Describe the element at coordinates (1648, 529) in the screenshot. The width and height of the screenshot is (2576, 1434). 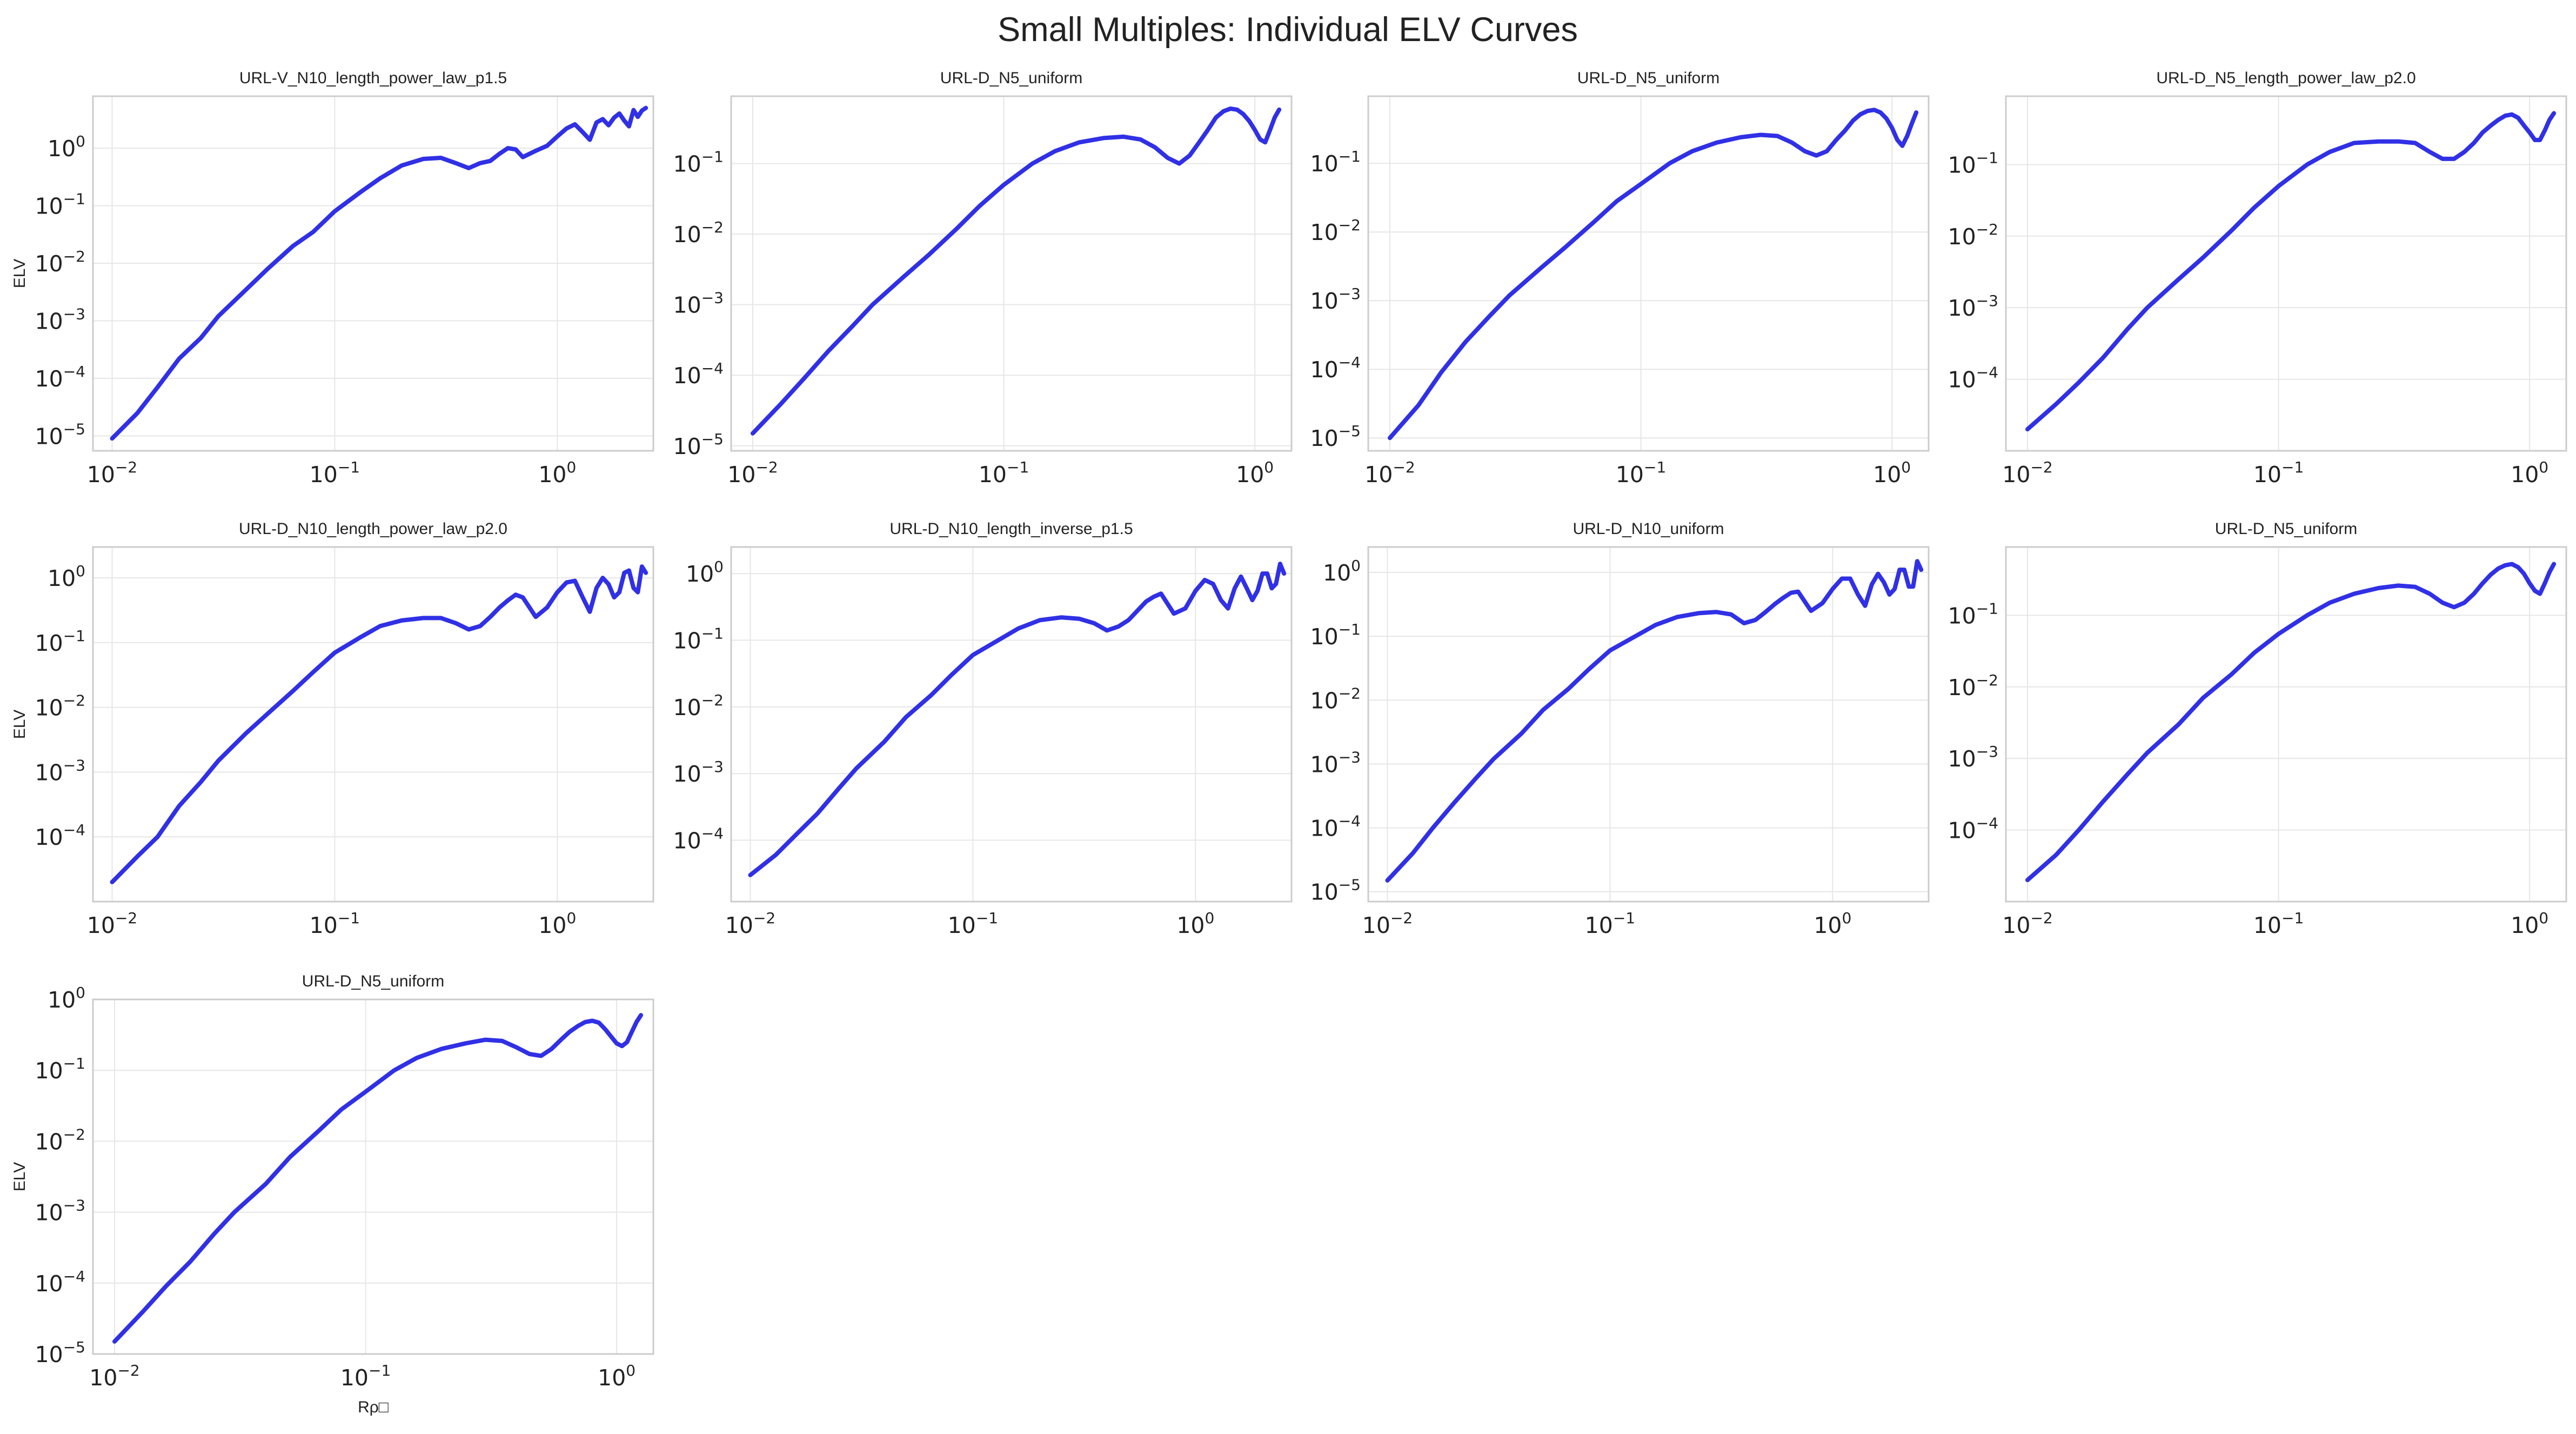
I see `panel-title: URL-D_N10_uniform` at that location.